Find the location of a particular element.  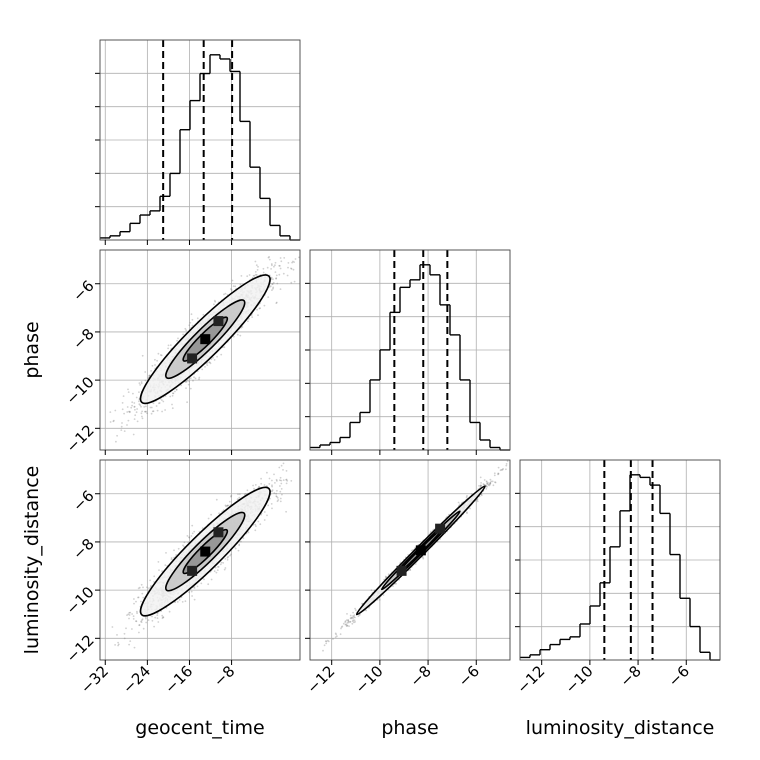

scatter-panel-geocent_time-phase is located at coordinates (198, 351).